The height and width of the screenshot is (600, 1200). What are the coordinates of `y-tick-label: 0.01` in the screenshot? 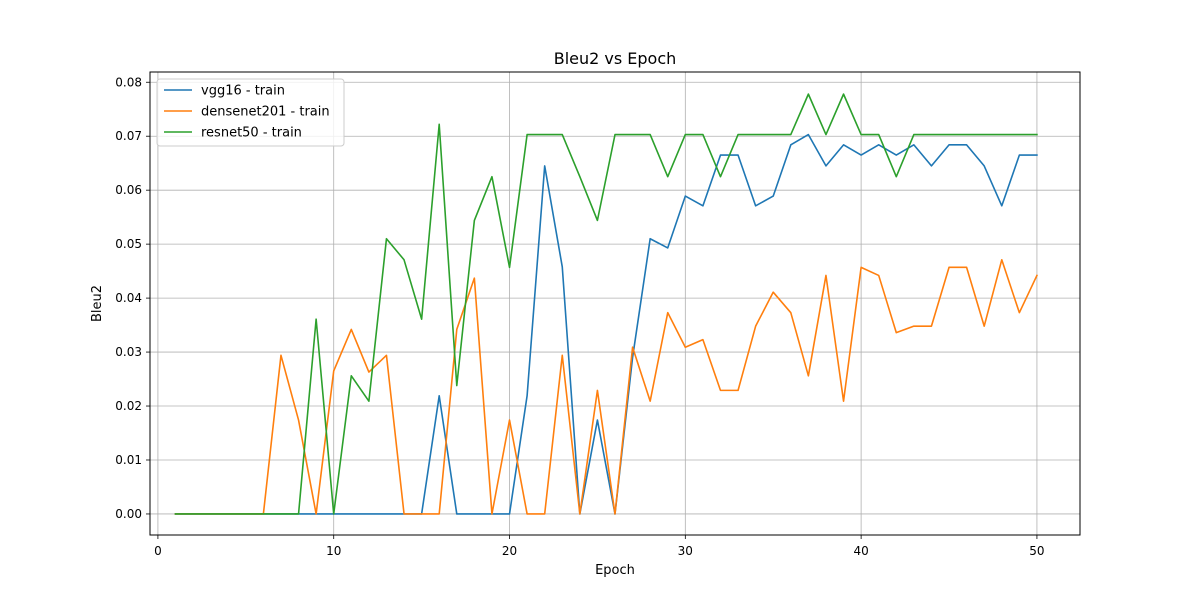 It's located at (128, 460).